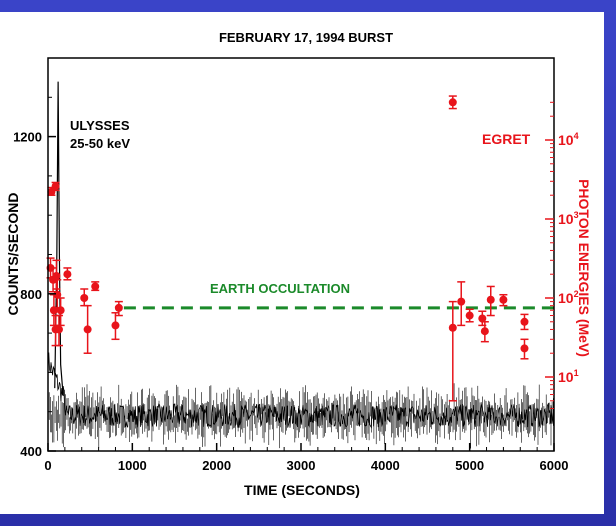 This screenshot has height=526, width=616. Describe the element at coordinates (31, 294) in the screenshot. I see `y-tick-label: 800` at that location.